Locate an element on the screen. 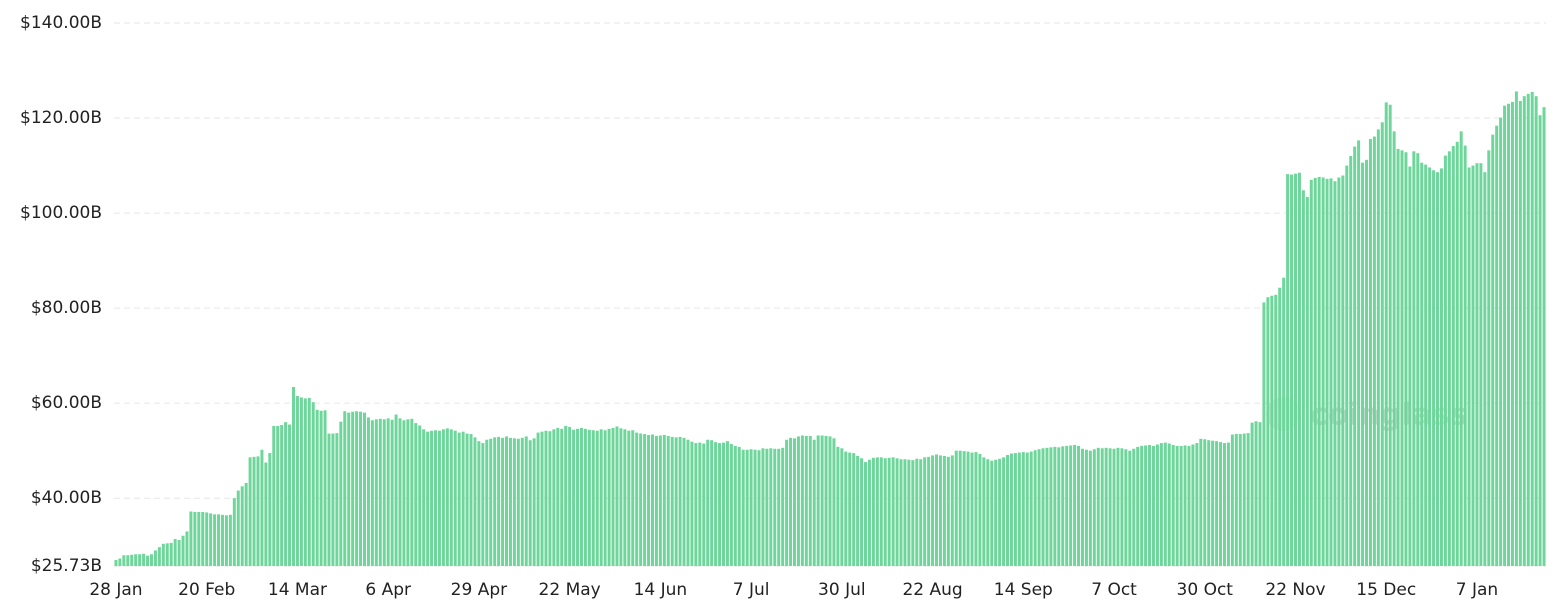 The image size is (1556, 611). y-tick-label: $140.00B is located at coordinates (61, 23).